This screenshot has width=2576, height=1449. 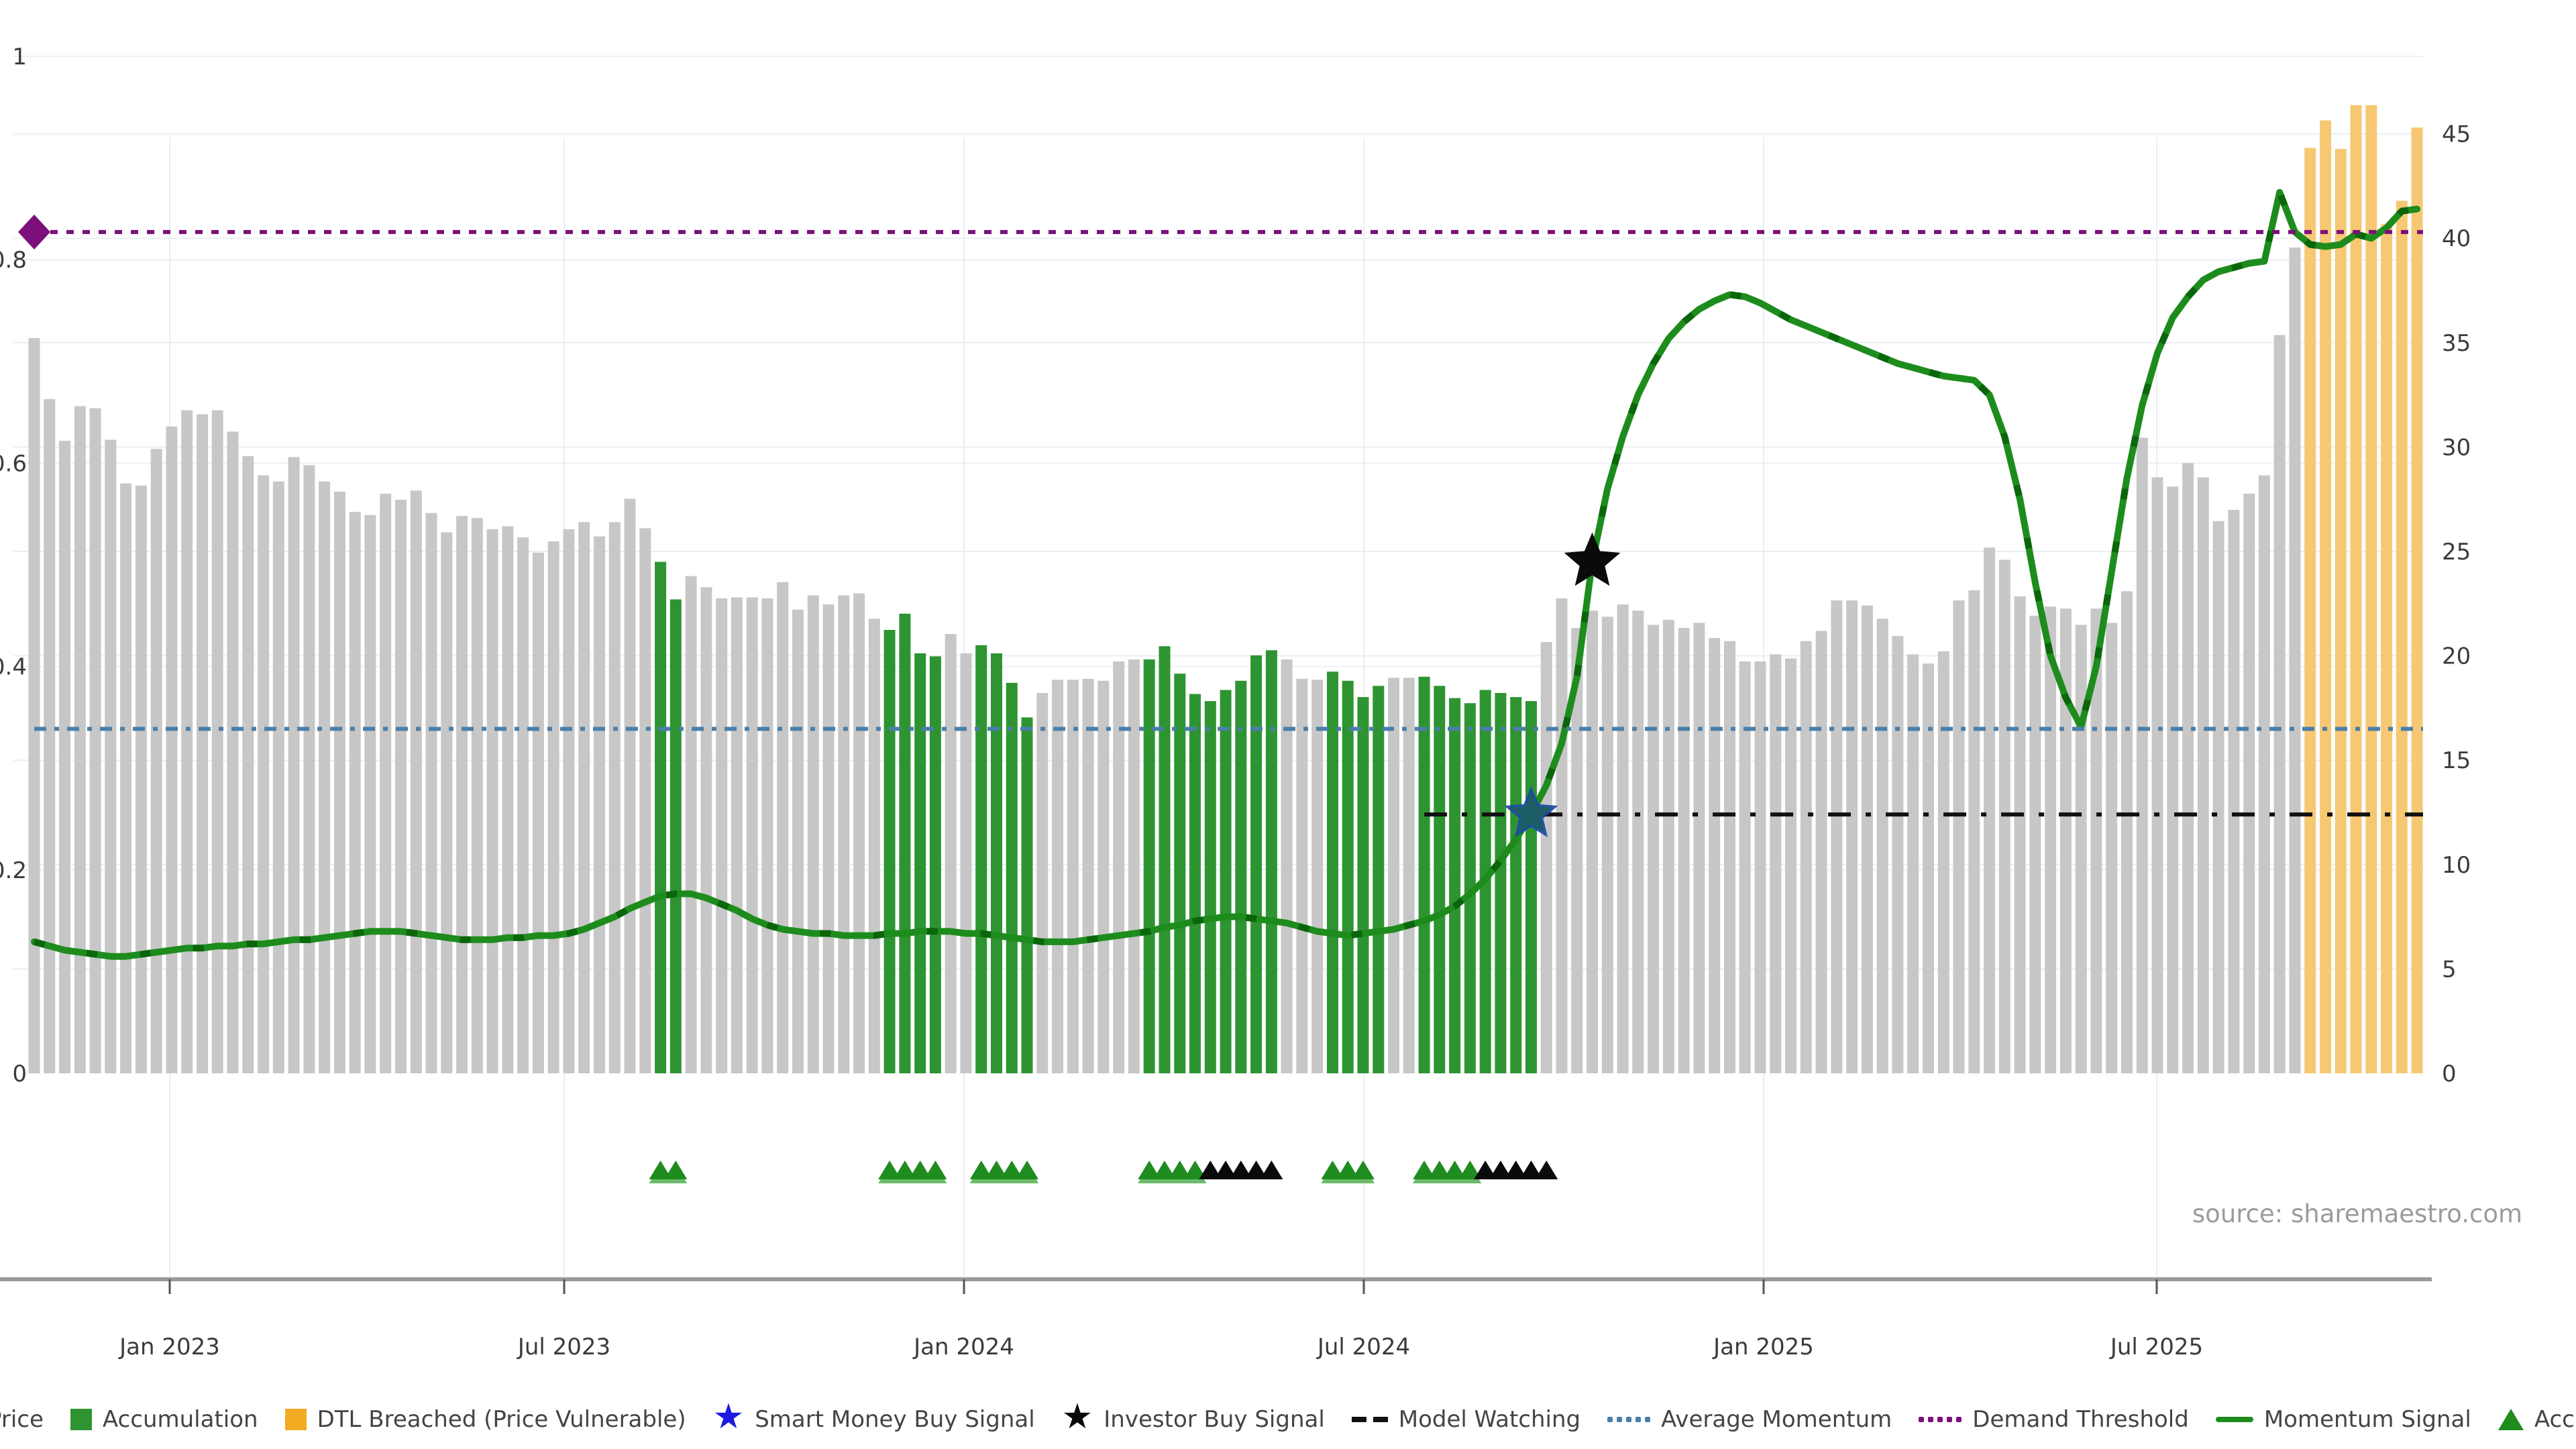 What do you see at coordinates (485, 1419) in the screenshot?
I see `legend-item-dtl-breached-price-vulnerable-: DTL Breached (Price Vulnerable)` at bounding box center [485, 1419].